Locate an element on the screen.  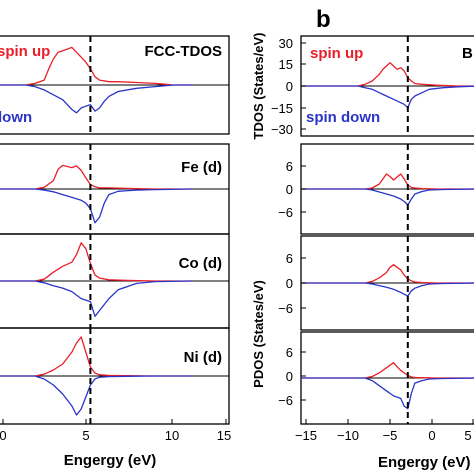
left-co-plot is located at coordinates (114, 281).